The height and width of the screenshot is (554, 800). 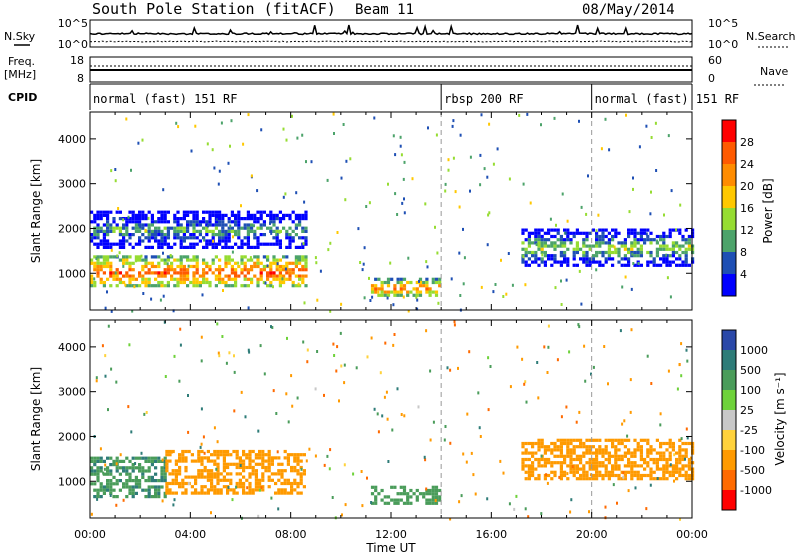 What do you see at coordinates (483, 99) in the screenshot?
I see `cpid-mode-label: rbsp 200 RF` at bounding box center [483, 99].